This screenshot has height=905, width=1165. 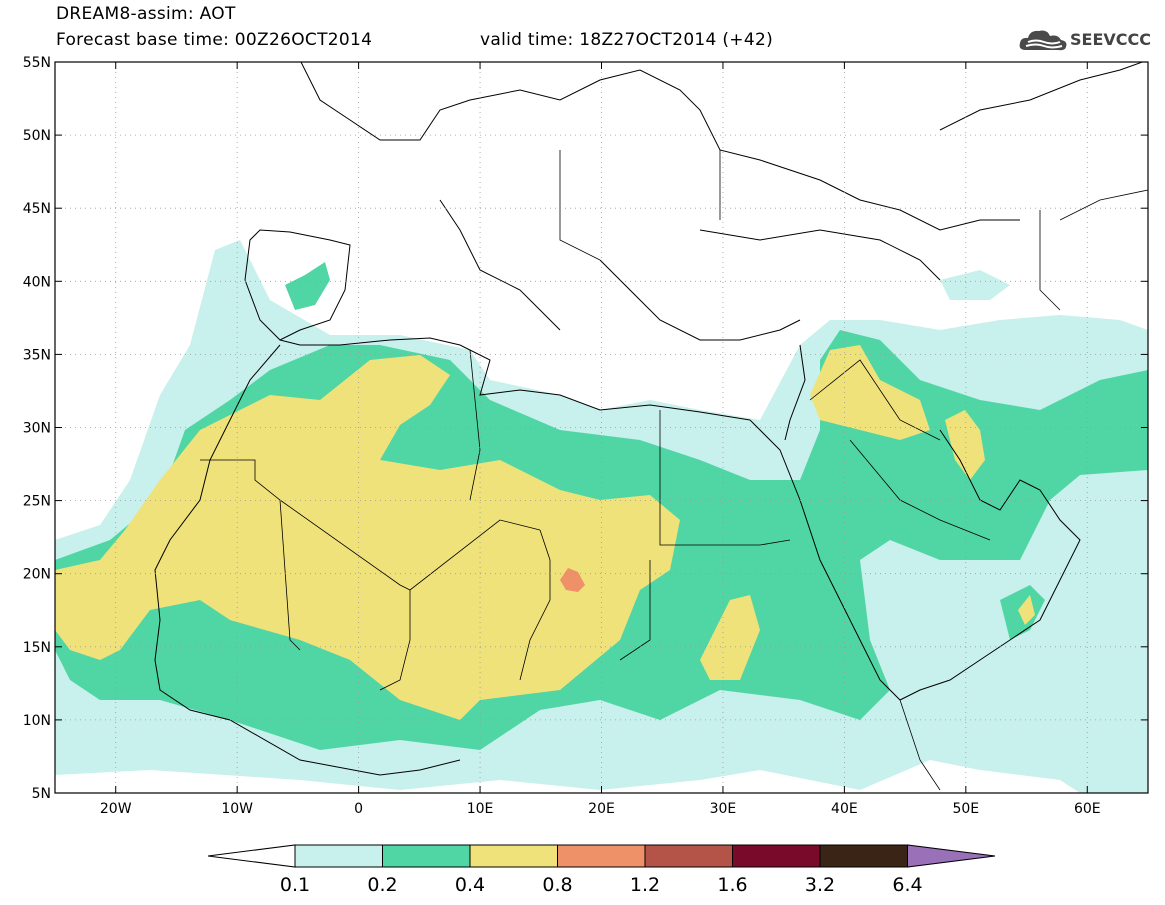 What do you see at coordinates (146, 14) in the screenshot?
I see `map-title: DREAM8-assim: AOT` at bounding box center [146, 14].